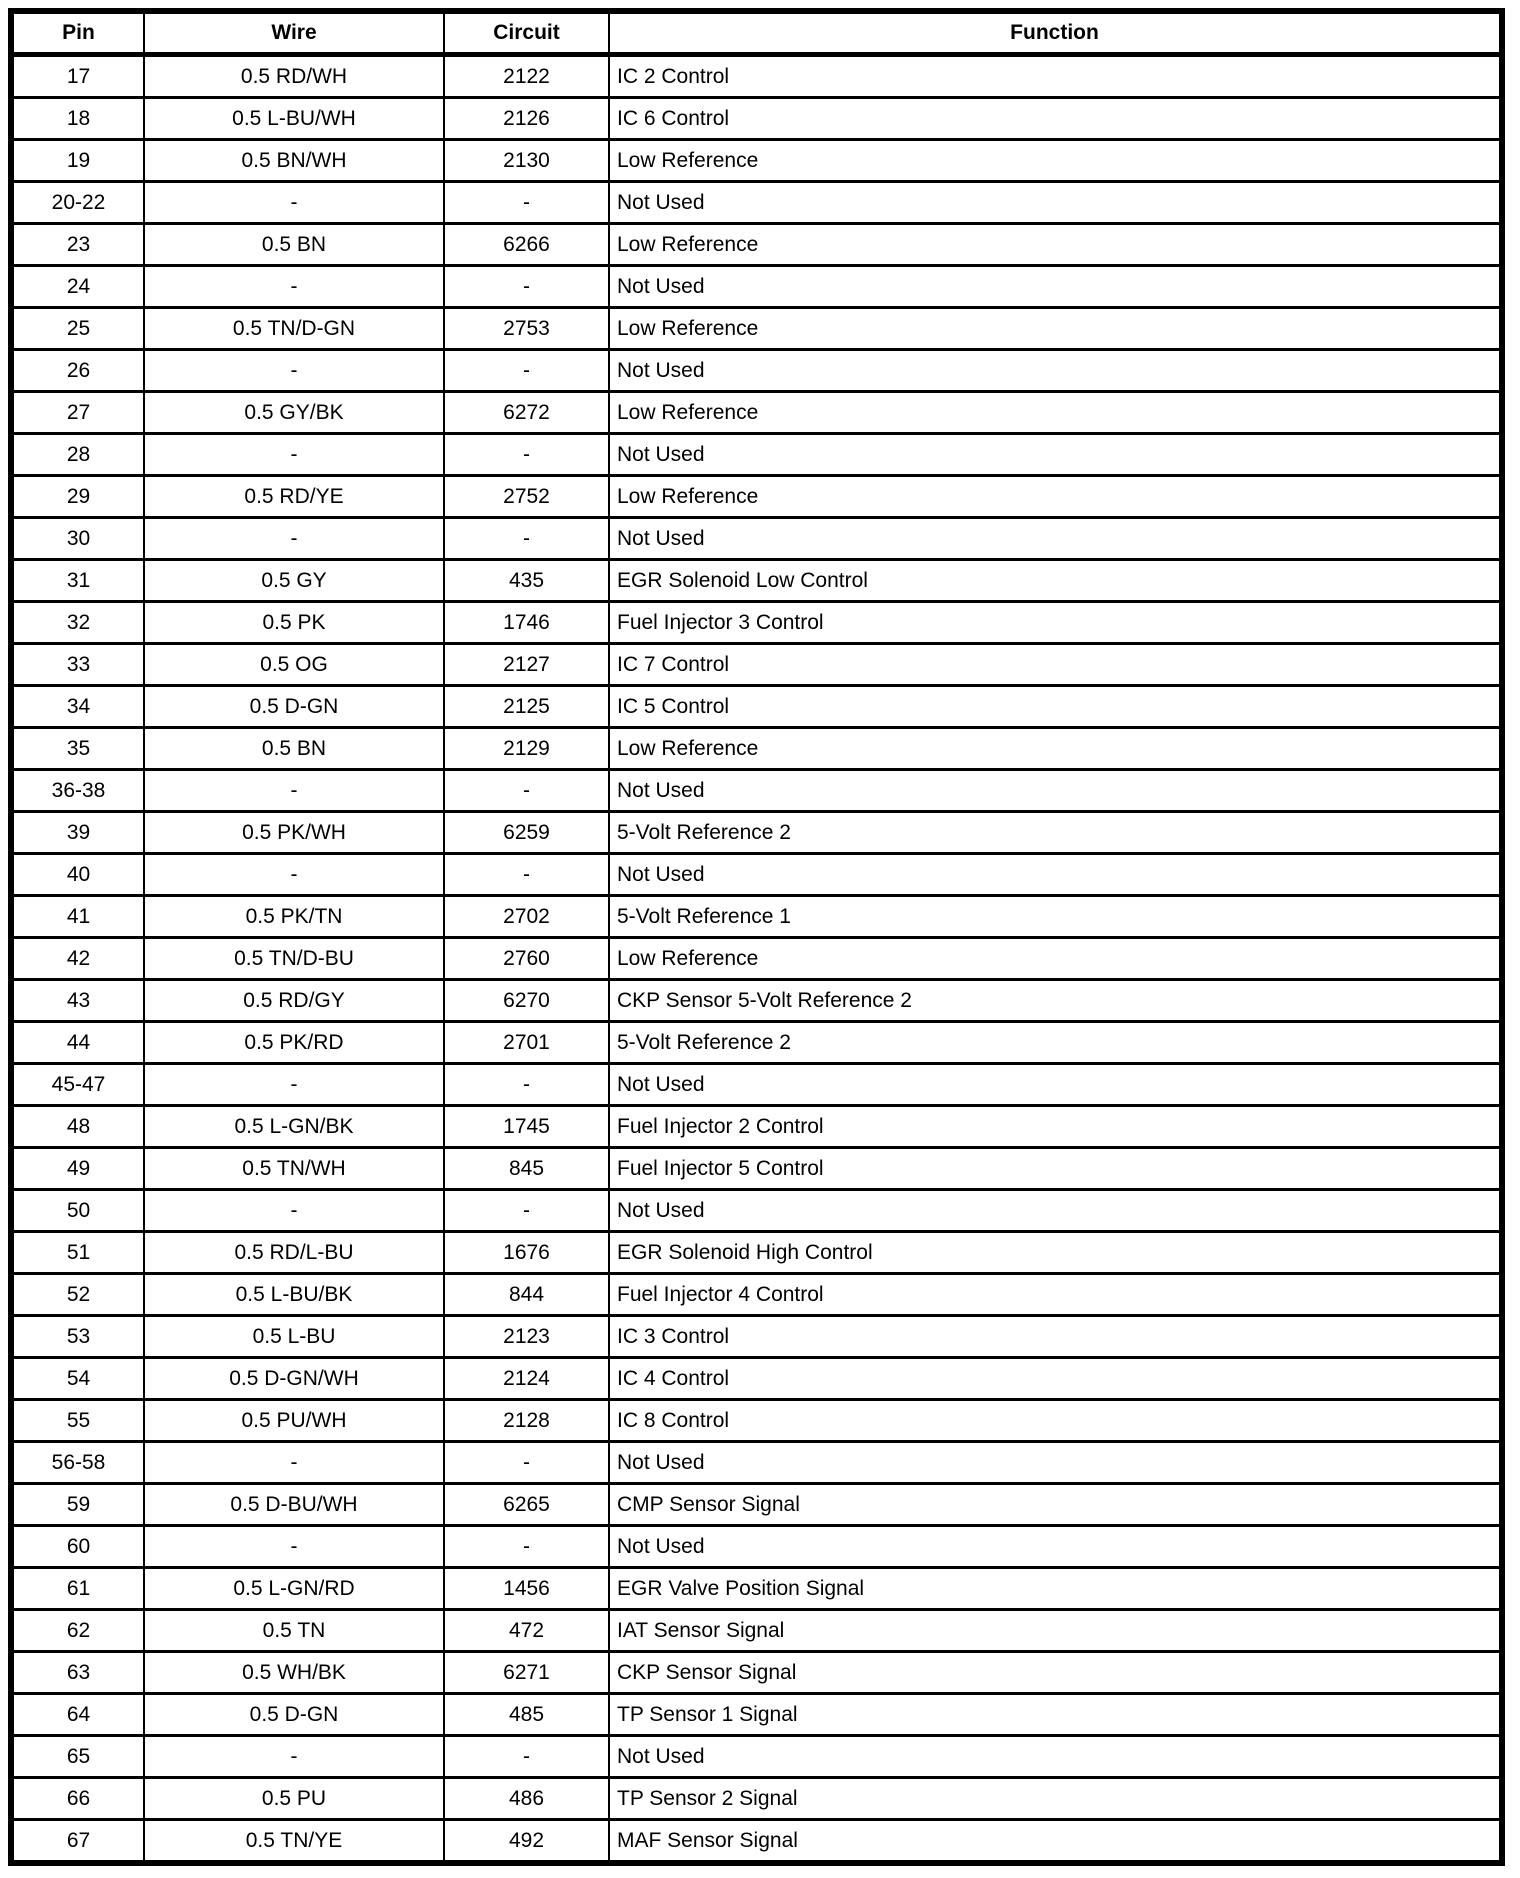 This screenshot has height=1878, width=1520. I want to click on table-row: 31 0.5 GY 435 EGR Solenoid Low Control, so click(756, 580).